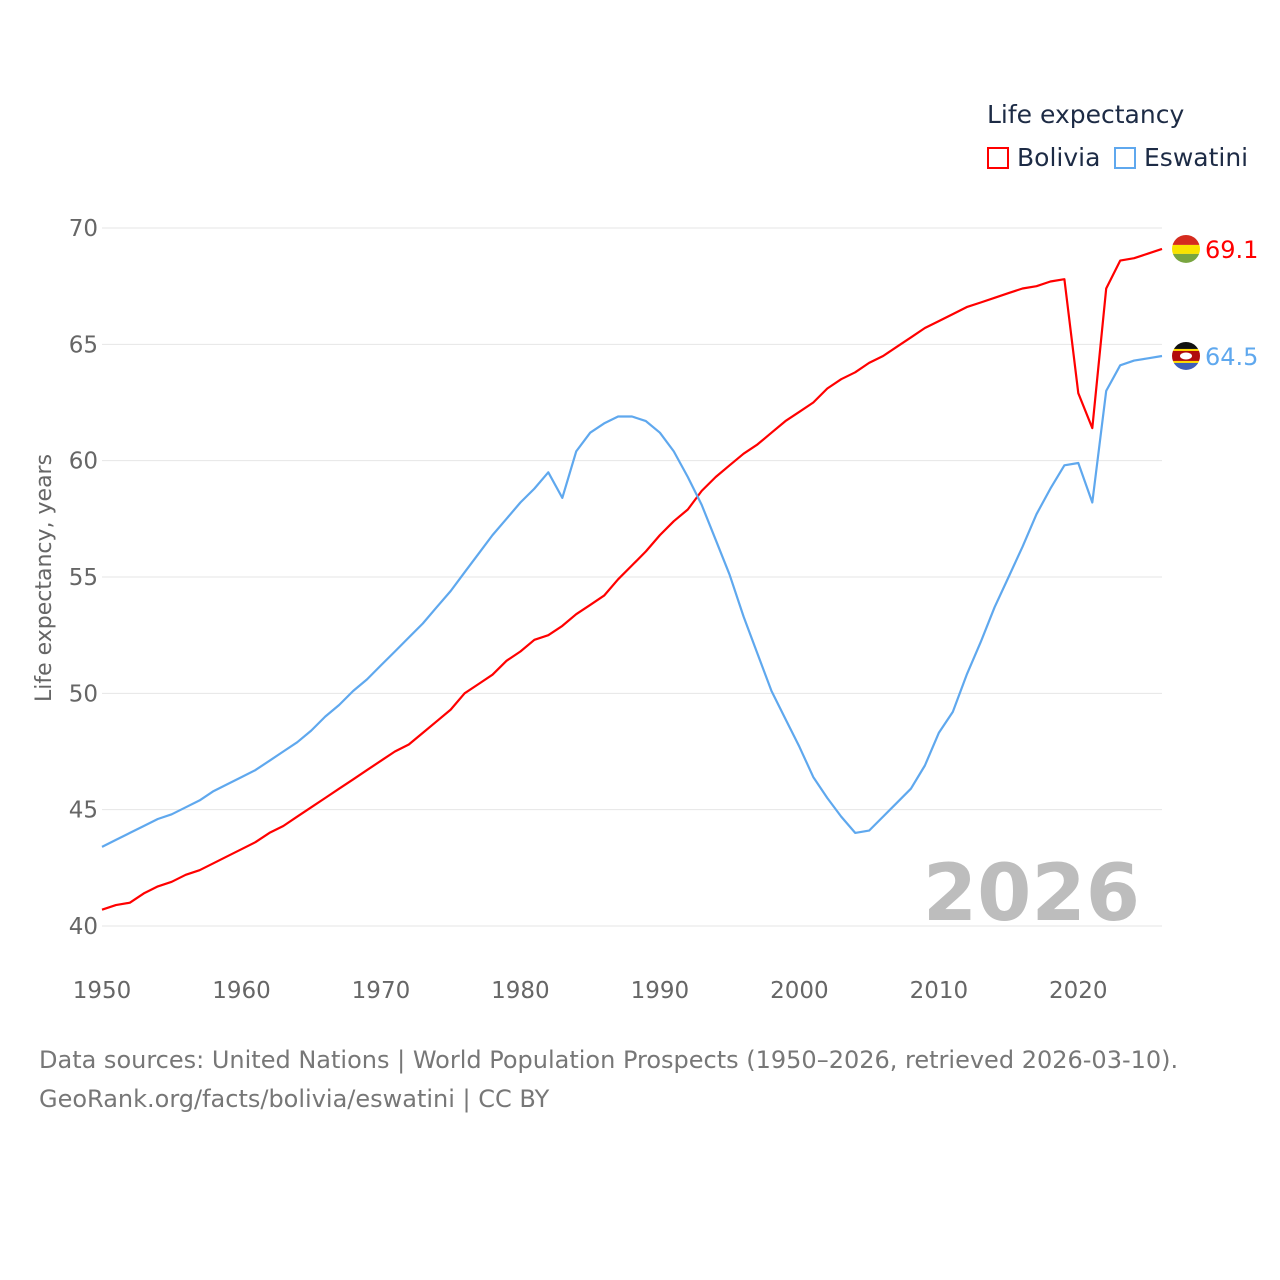  I want to click on year-watermark: 2026, so click(1031, 894).